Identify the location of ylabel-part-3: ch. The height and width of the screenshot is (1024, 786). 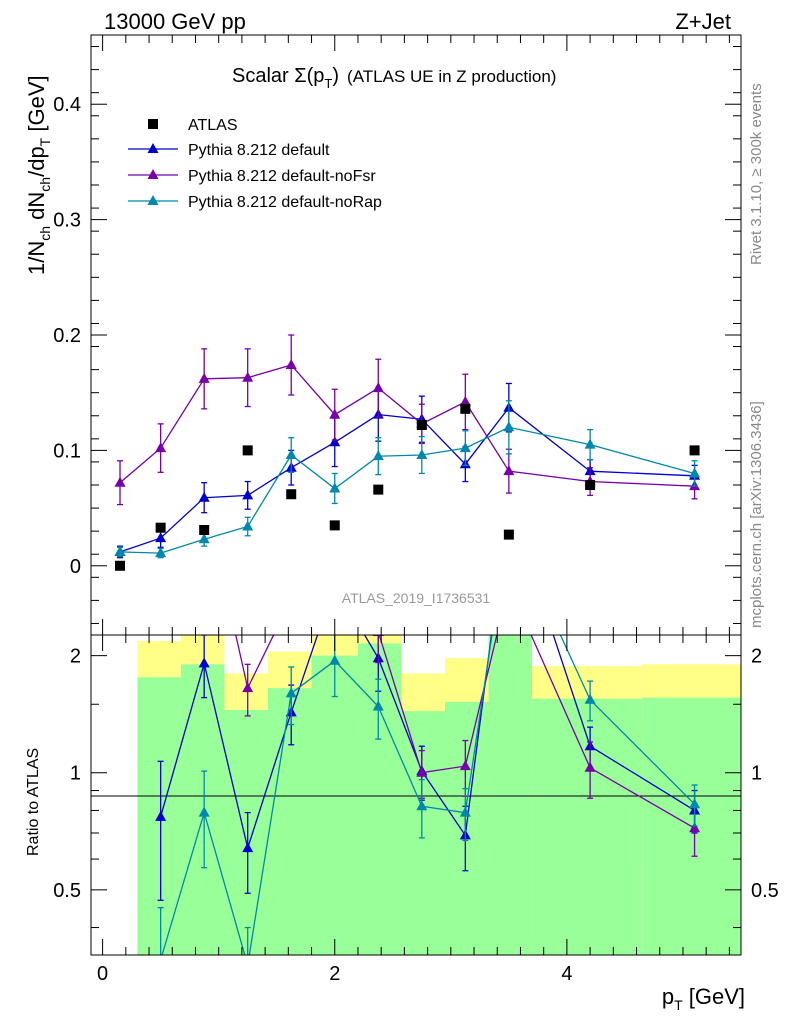
(45, 184).